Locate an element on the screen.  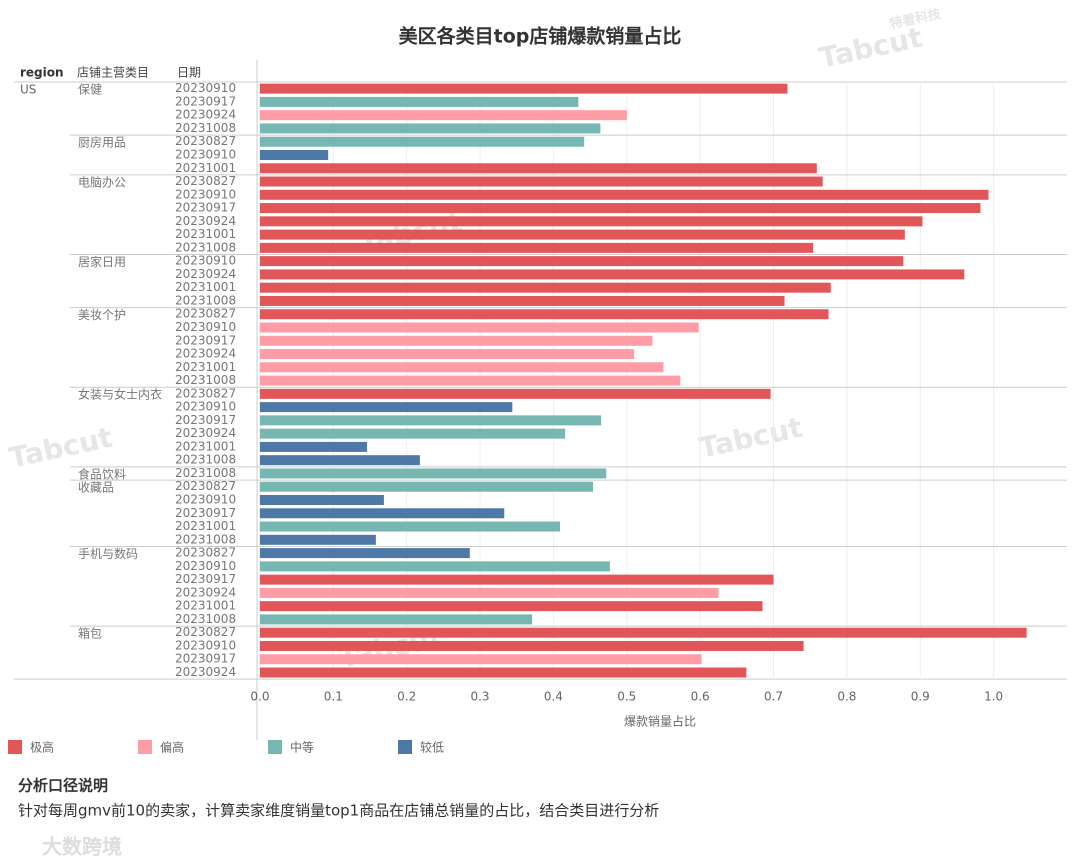
x-tick-label: 0.7 is located at coordinates (773, 697).